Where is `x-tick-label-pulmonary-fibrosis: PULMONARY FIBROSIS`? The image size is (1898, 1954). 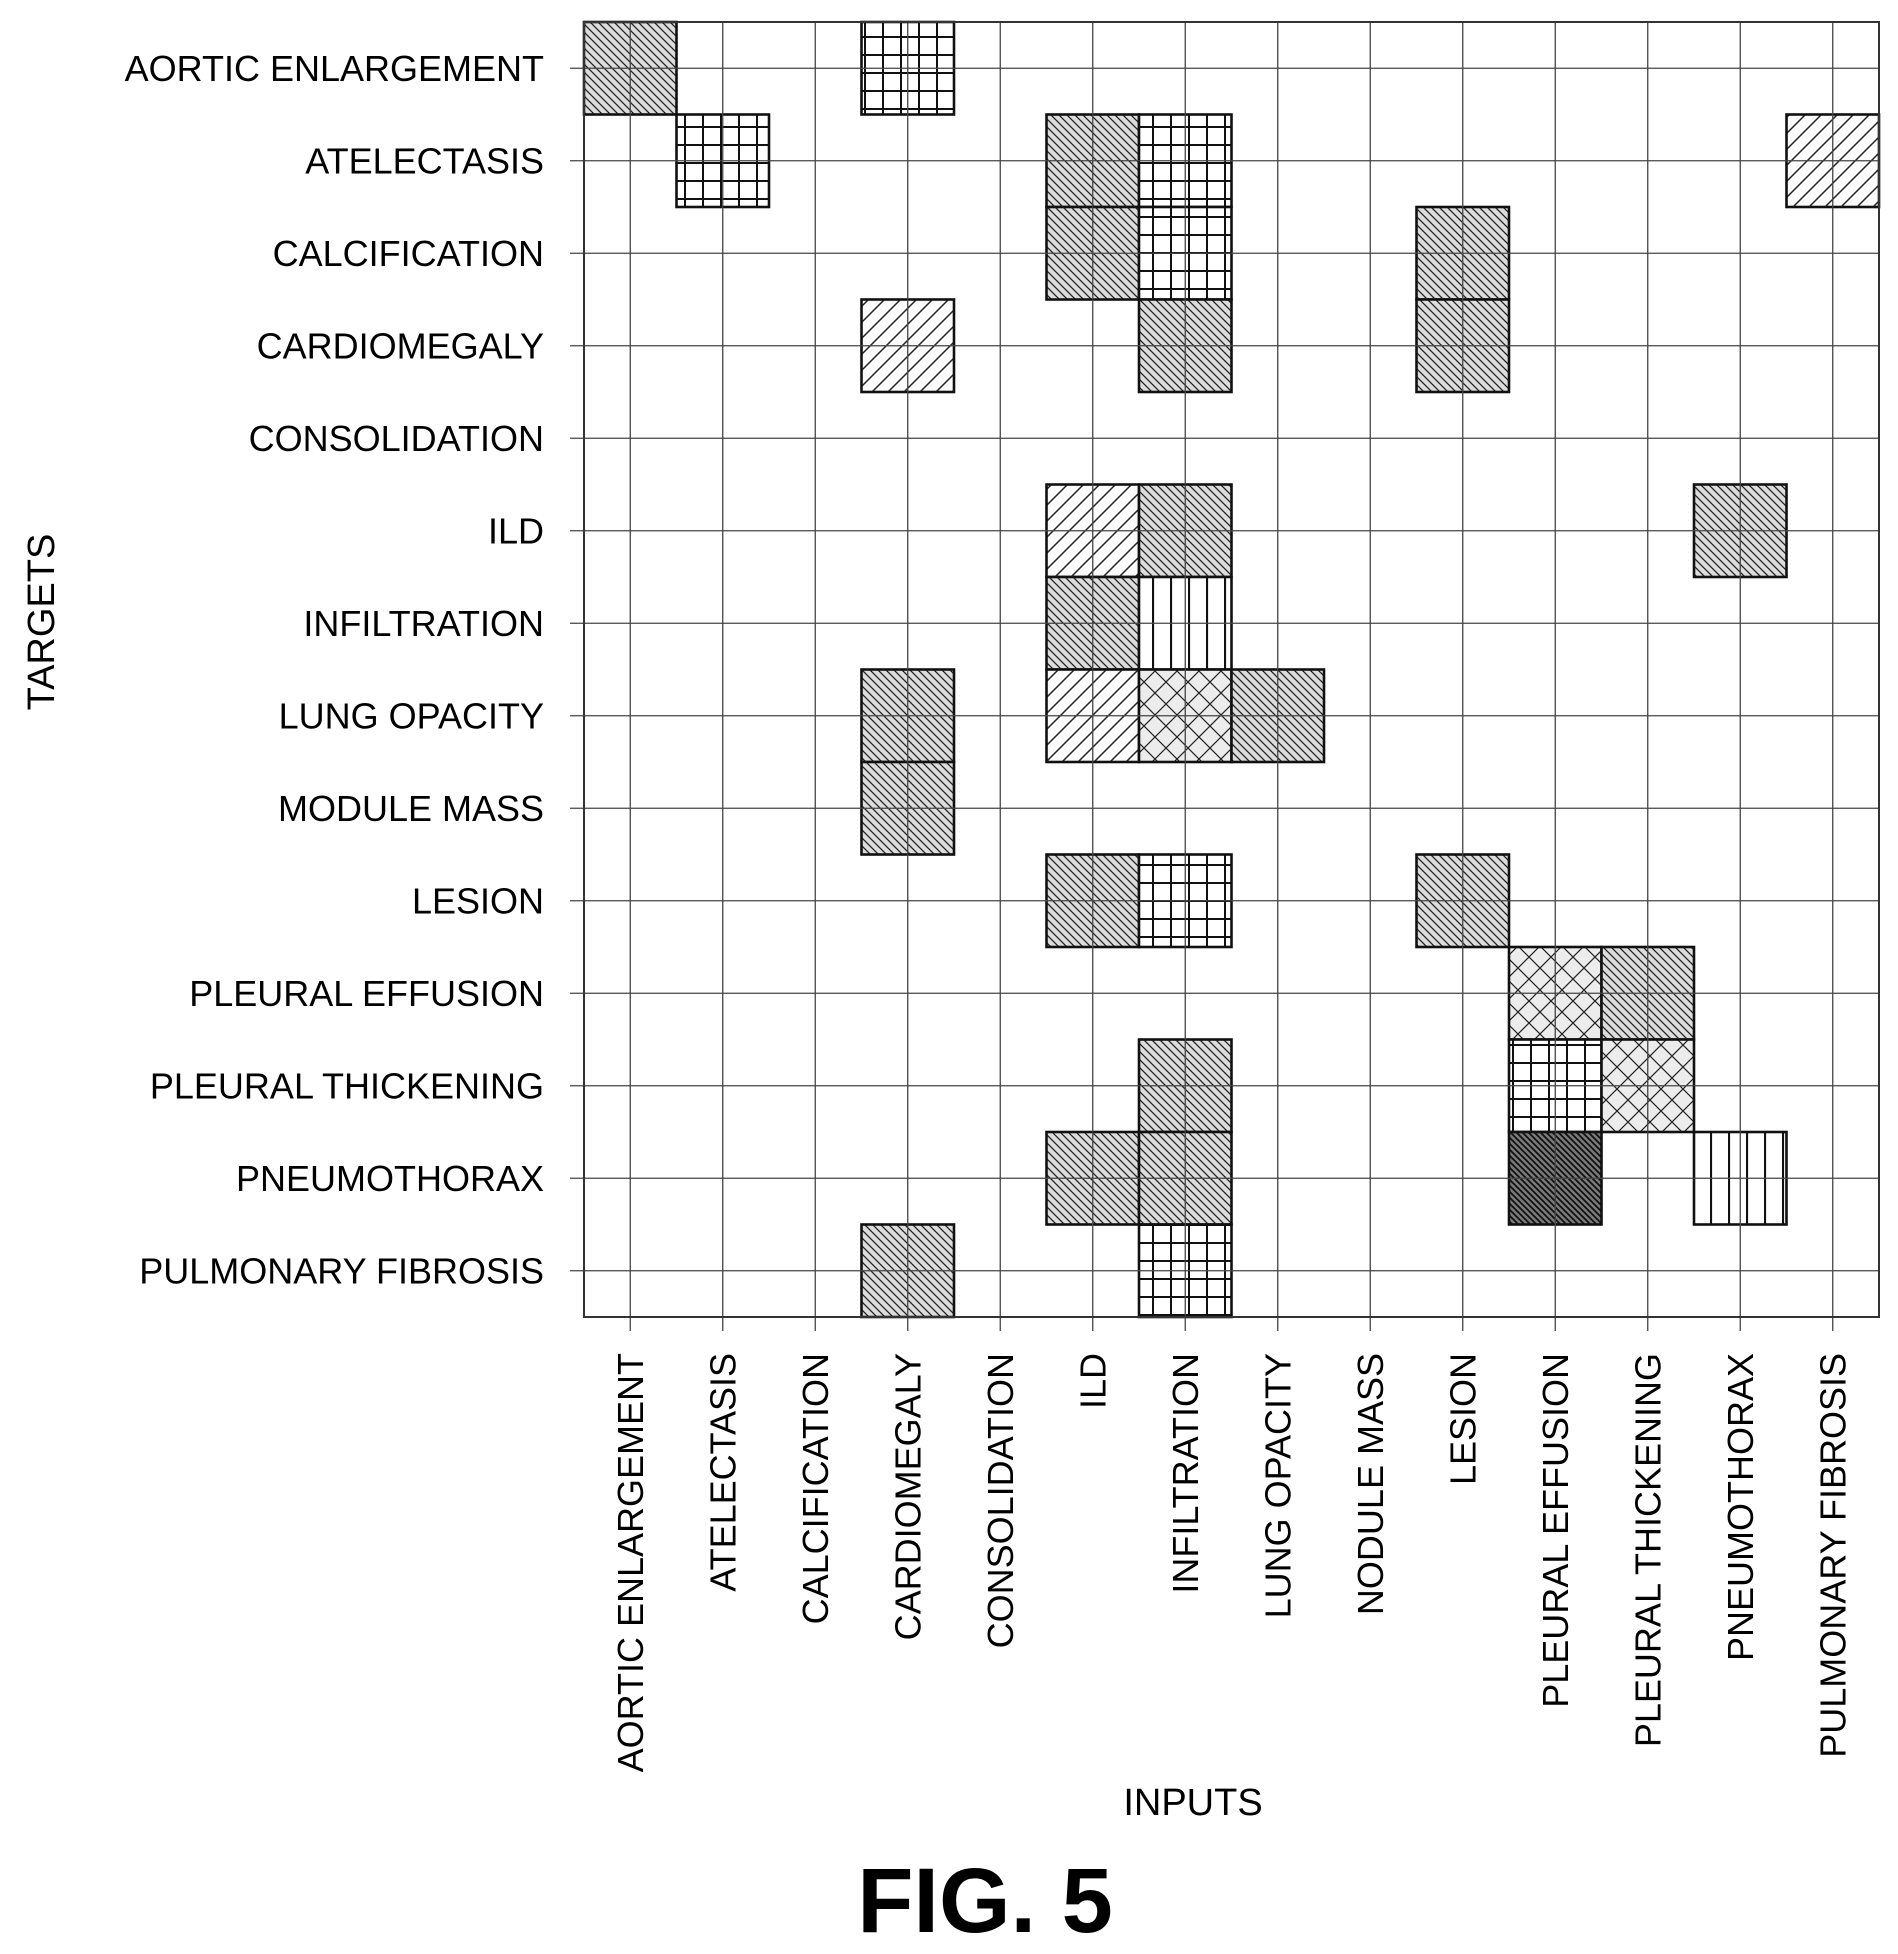
x-tick-label-pulmonary-fibrosis: PULMONARY FIBROSIS is located at coordinates (1832, 1555).